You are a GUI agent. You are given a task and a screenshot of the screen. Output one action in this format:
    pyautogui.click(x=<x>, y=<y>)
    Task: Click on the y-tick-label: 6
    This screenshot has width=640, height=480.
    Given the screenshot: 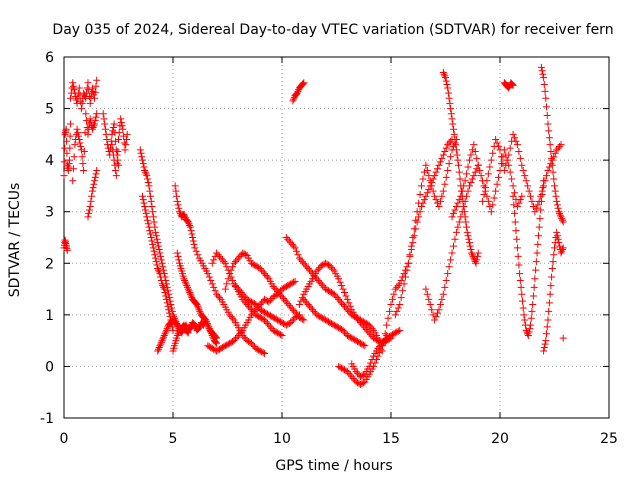 What is the action you would take?
    pyautogui.click(x=49, y=58)
    